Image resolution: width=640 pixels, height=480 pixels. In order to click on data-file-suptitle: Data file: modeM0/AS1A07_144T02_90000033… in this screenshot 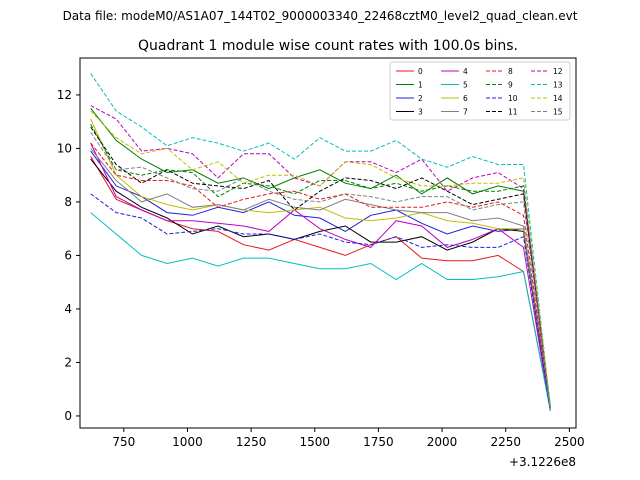, I will do `click(320, 16)`.